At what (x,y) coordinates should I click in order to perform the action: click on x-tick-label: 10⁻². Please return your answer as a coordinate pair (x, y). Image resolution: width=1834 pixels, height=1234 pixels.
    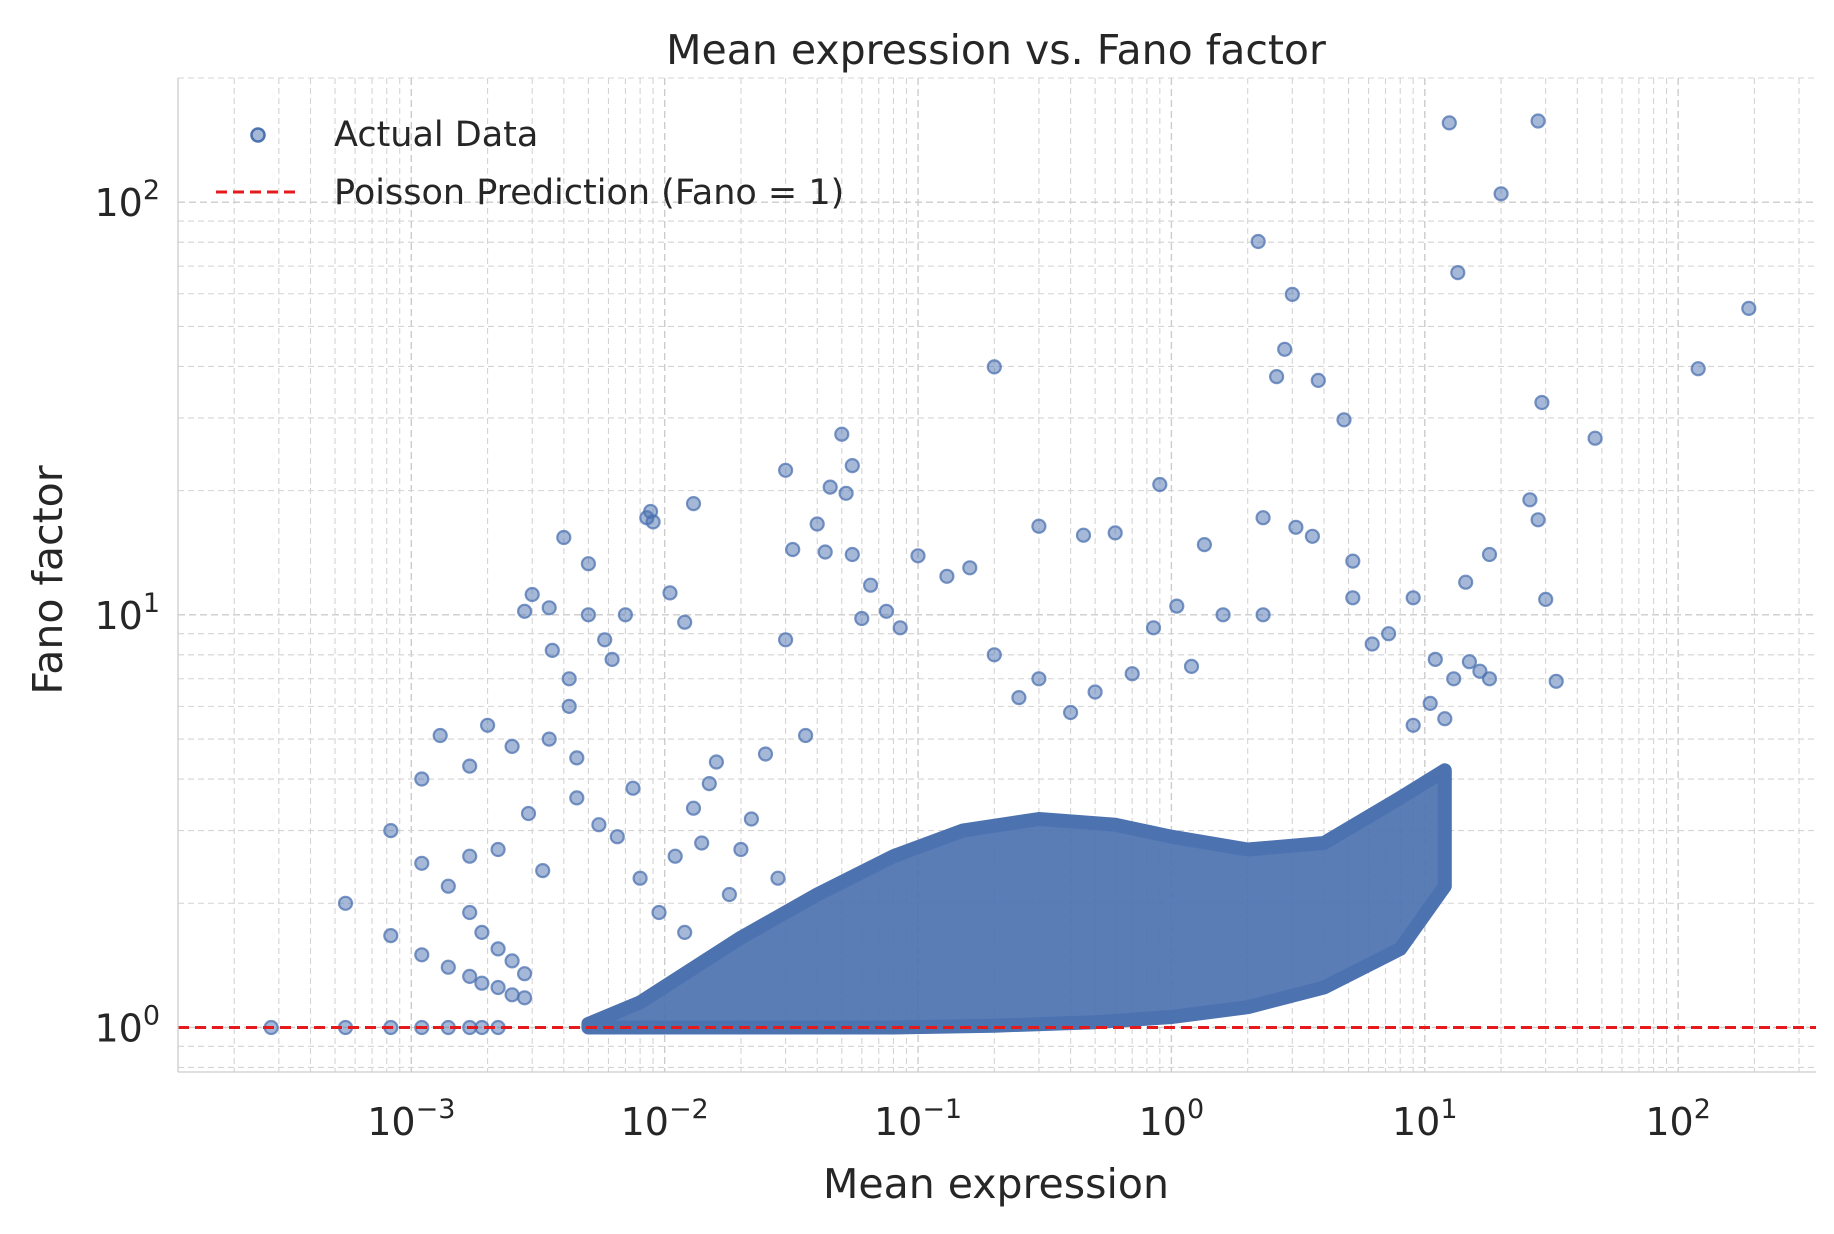
    Looking at the image, I should click on (665, 1119).